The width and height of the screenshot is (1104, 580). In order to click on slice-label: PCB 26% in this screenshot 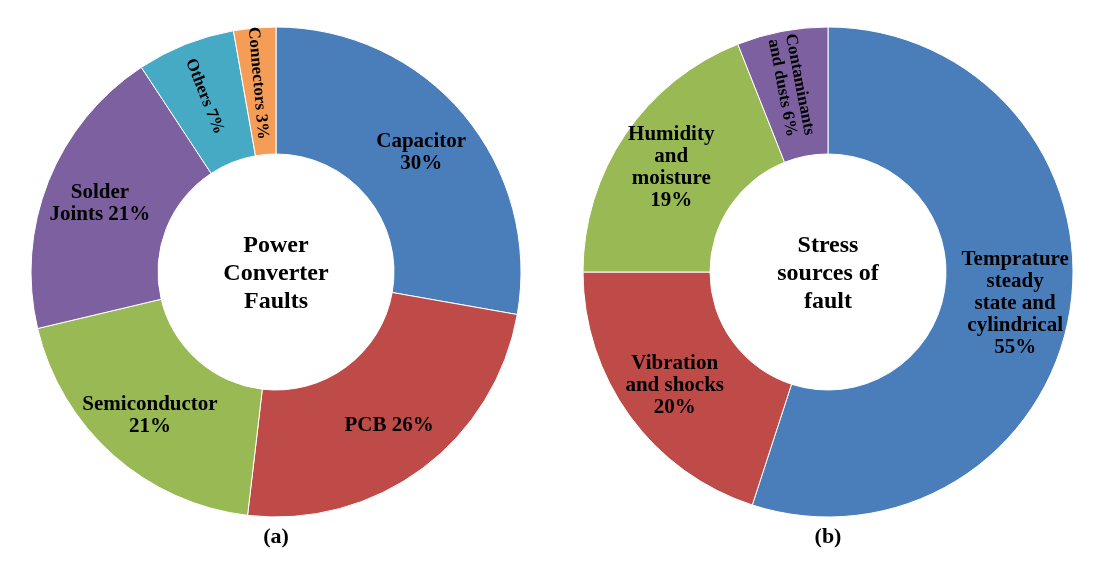, I will do `click(389, 424)`.